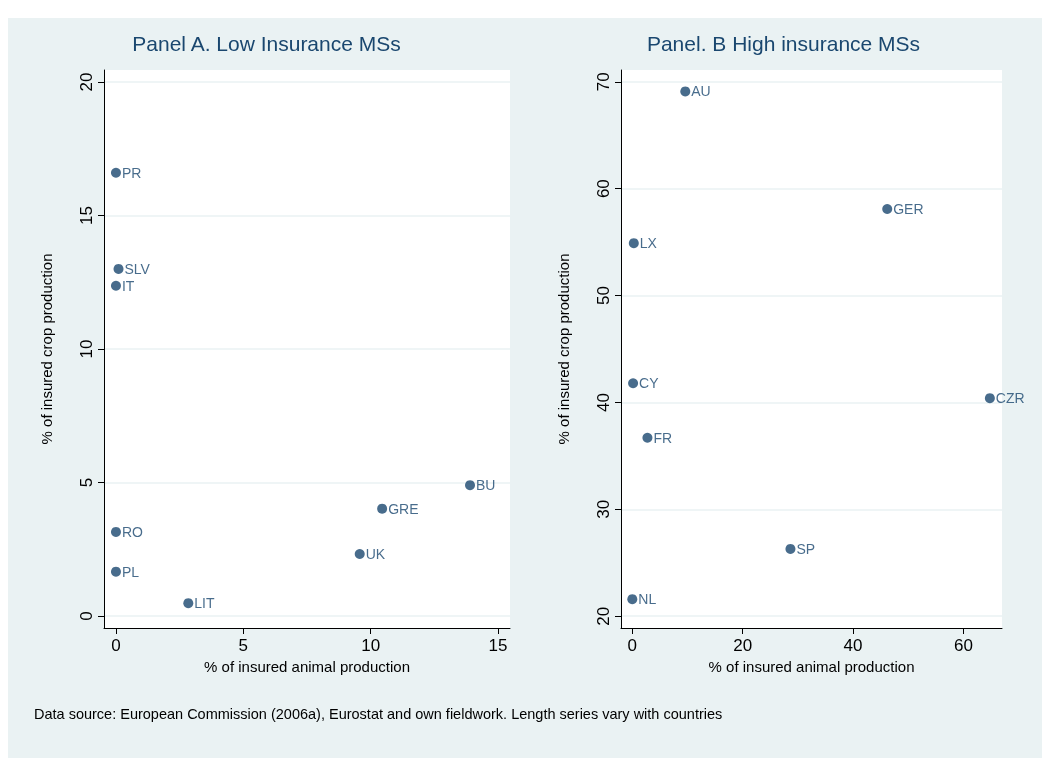  Describe the element at coordinates (908, 208) in the screenshot. I see `annotation: GER` at that location.